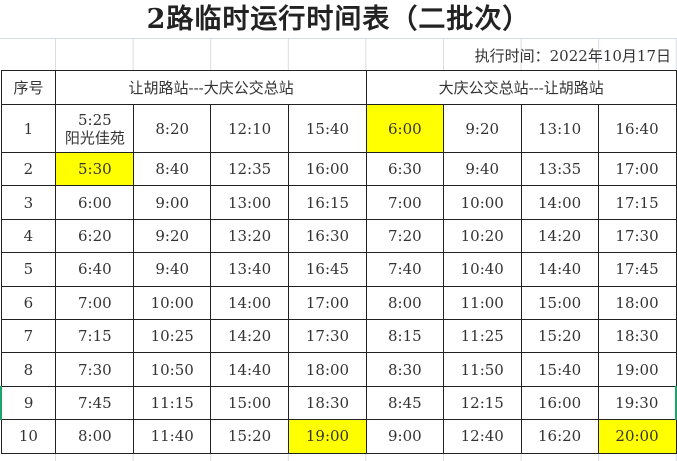 The width and height of the screenshot is (677, 461). Describe the element at coordinates (250, 436) in the screenshot. I see `departure-time-dir1: 15:20` at that location.